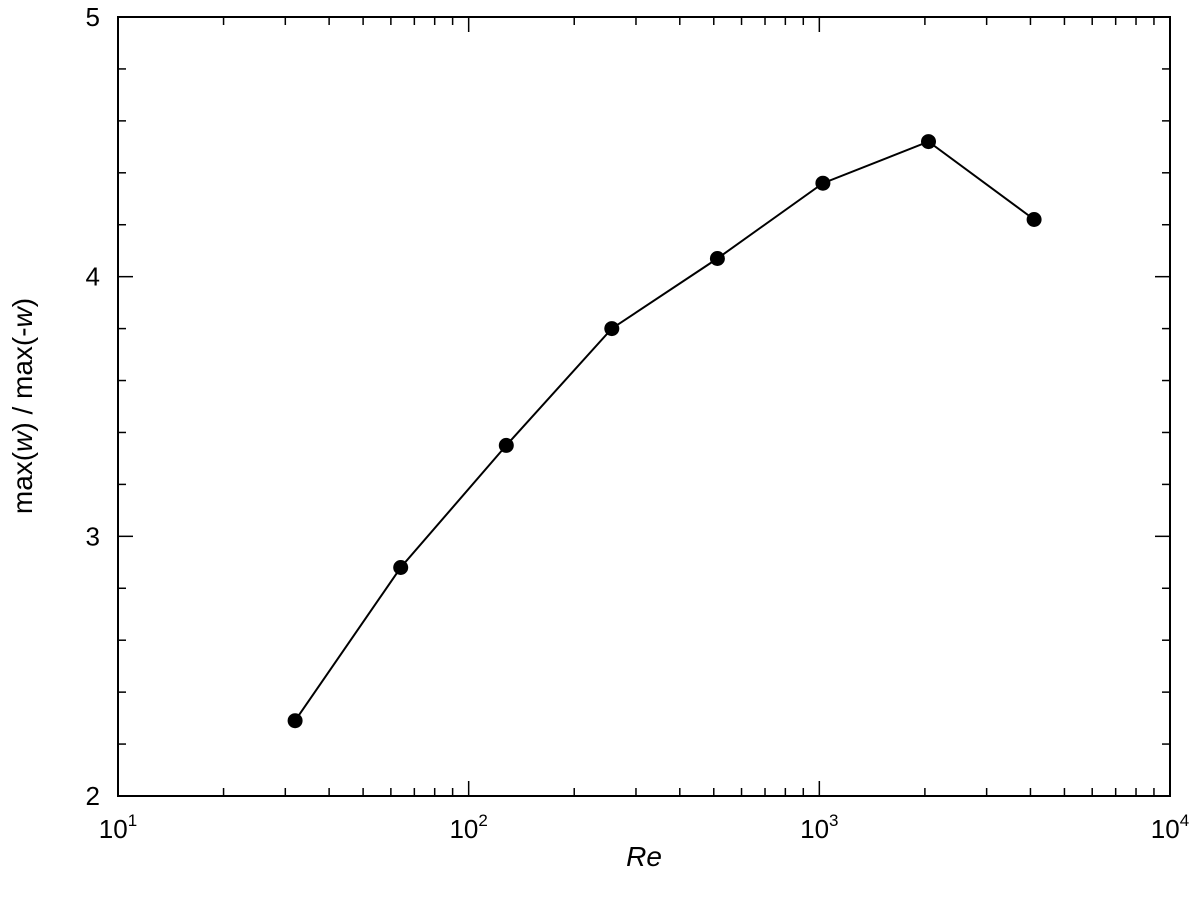 This screenshot has width=1200, height=899. What do you see at coordinates (1184, 820) in the screenshot?
I see `x-tick-label-exponent: 4` at bounding box center [1184, 820].